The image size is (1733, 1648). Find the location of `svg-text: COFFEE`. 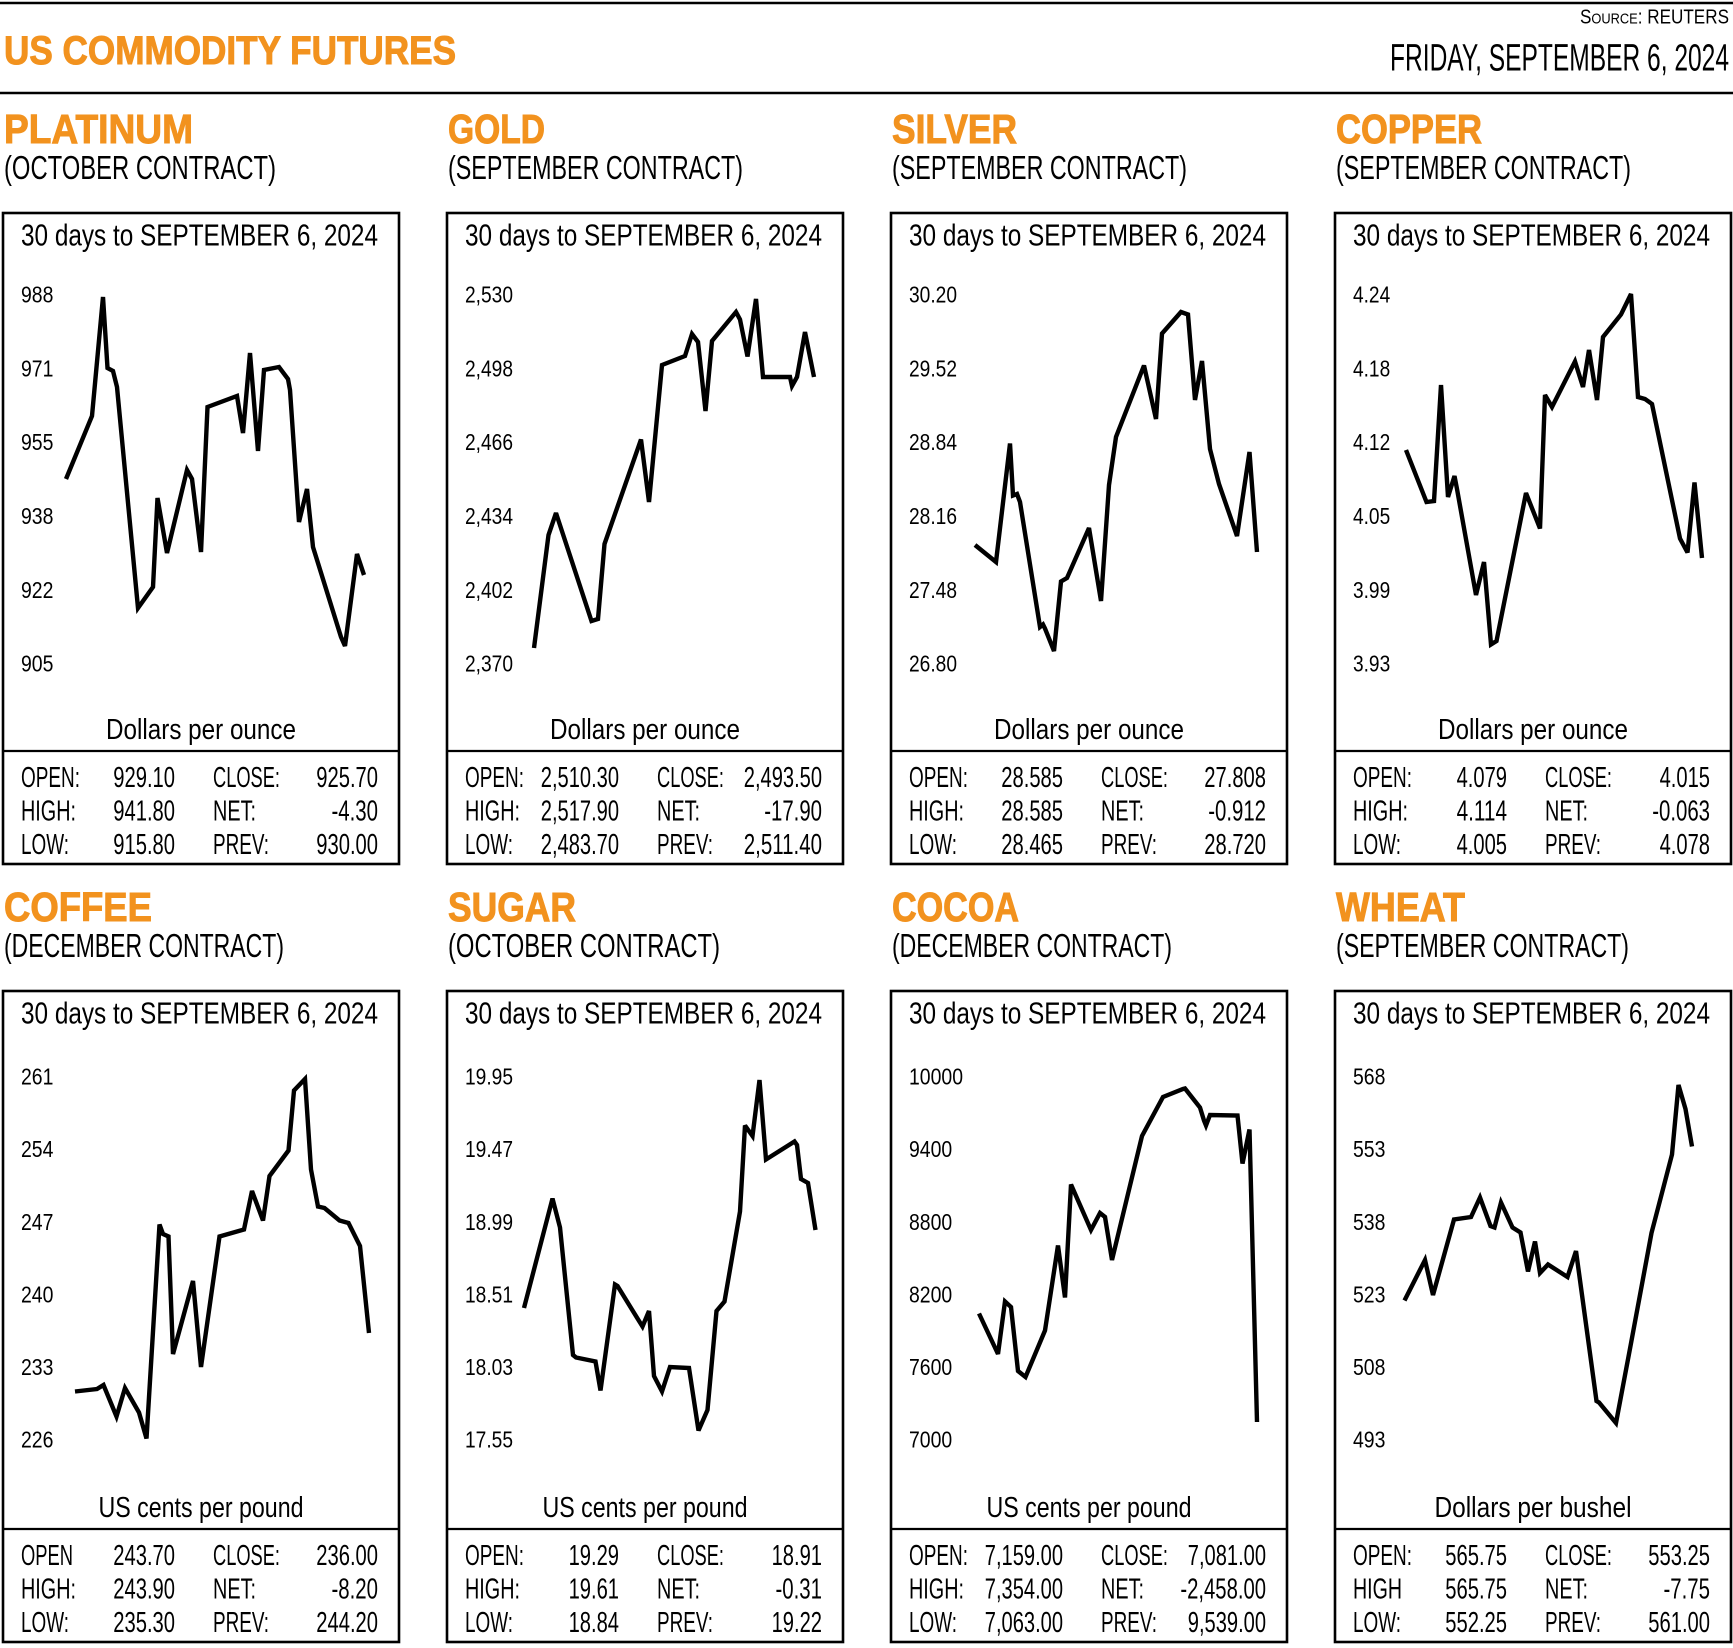

svg-text: COFFEE is located at coordinates (78, 907).